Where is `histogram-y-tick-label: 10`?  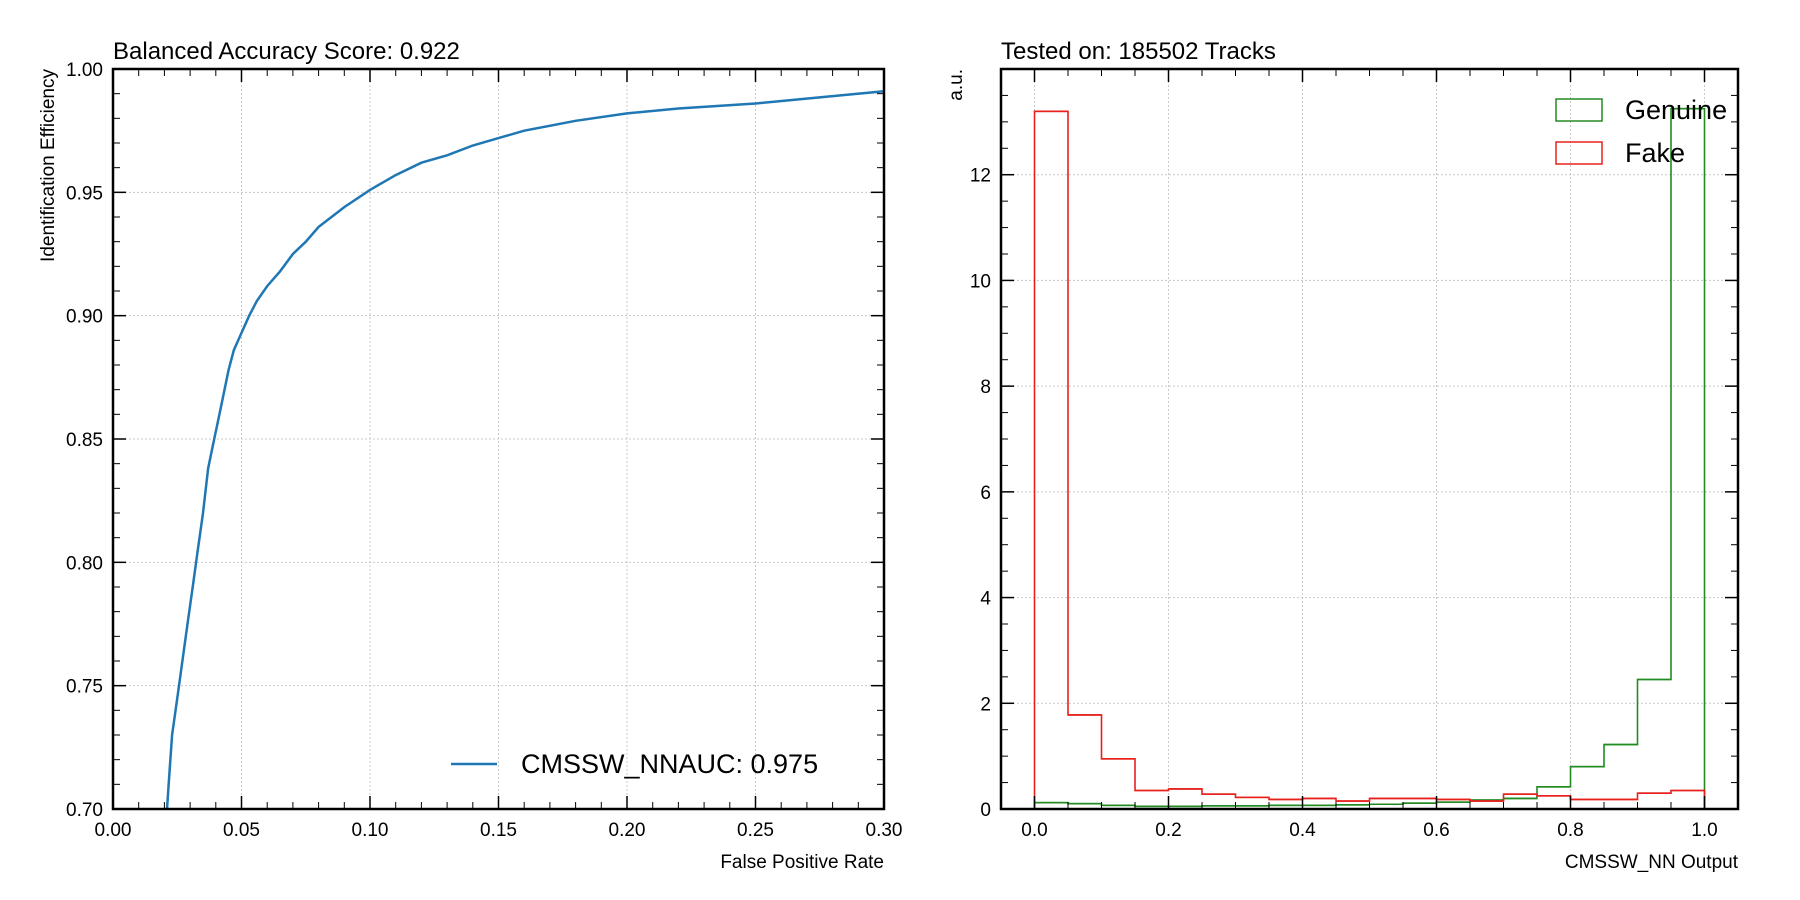
histogram-y-tick-label: 10 is located at coordinates (980, 281).